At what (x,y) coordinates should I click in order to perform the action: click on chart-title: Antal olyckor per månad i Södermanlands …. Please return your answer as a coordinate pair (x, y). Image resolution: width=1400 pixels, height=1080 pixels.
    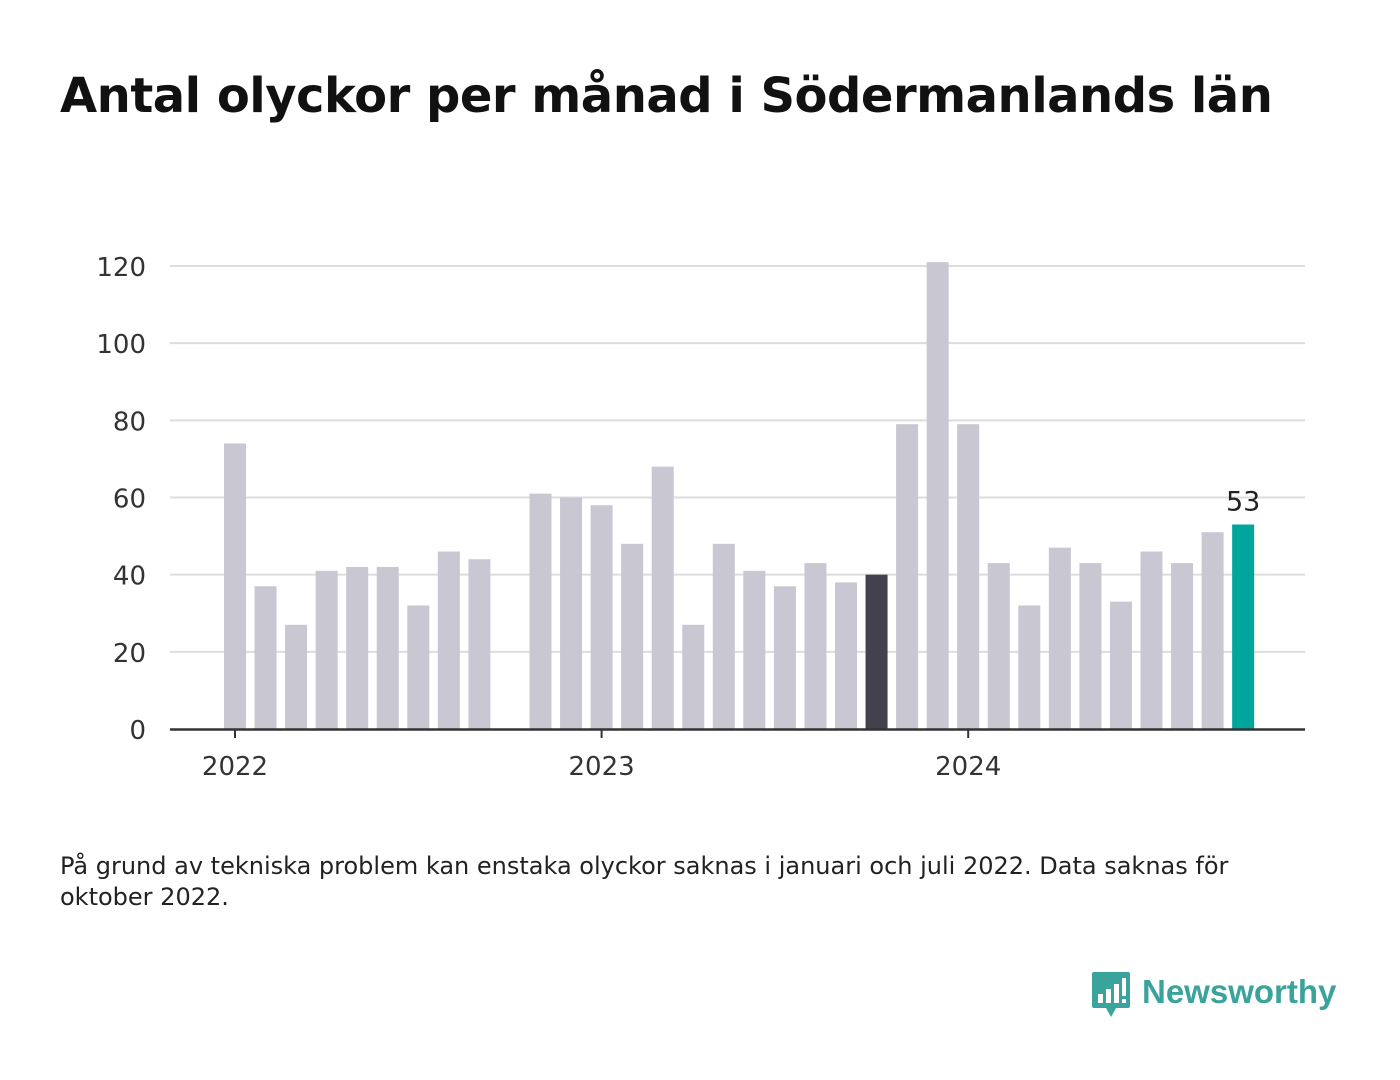
    Looking at the image, I should click on (666, 96).